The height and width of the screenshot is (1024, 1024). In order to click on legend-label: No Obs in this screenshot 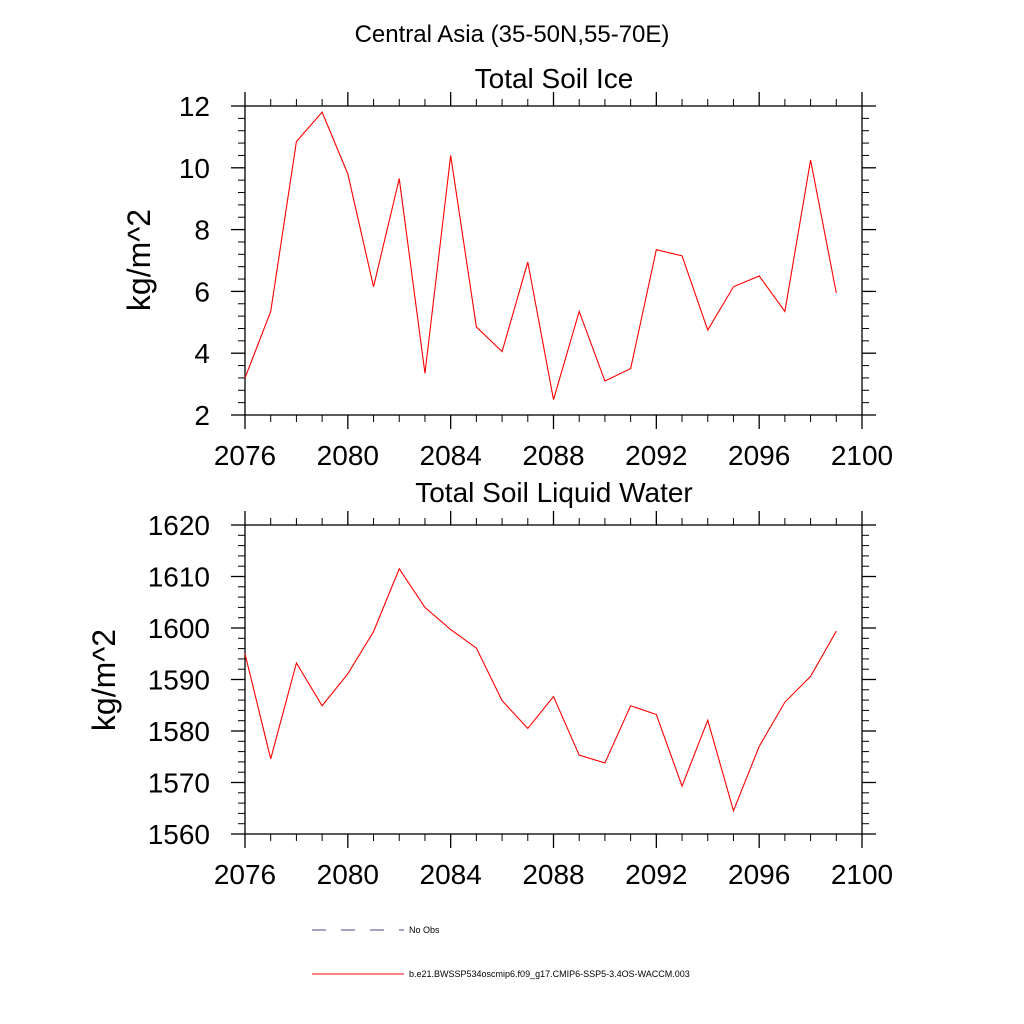, I will do `click(424, 930)`.